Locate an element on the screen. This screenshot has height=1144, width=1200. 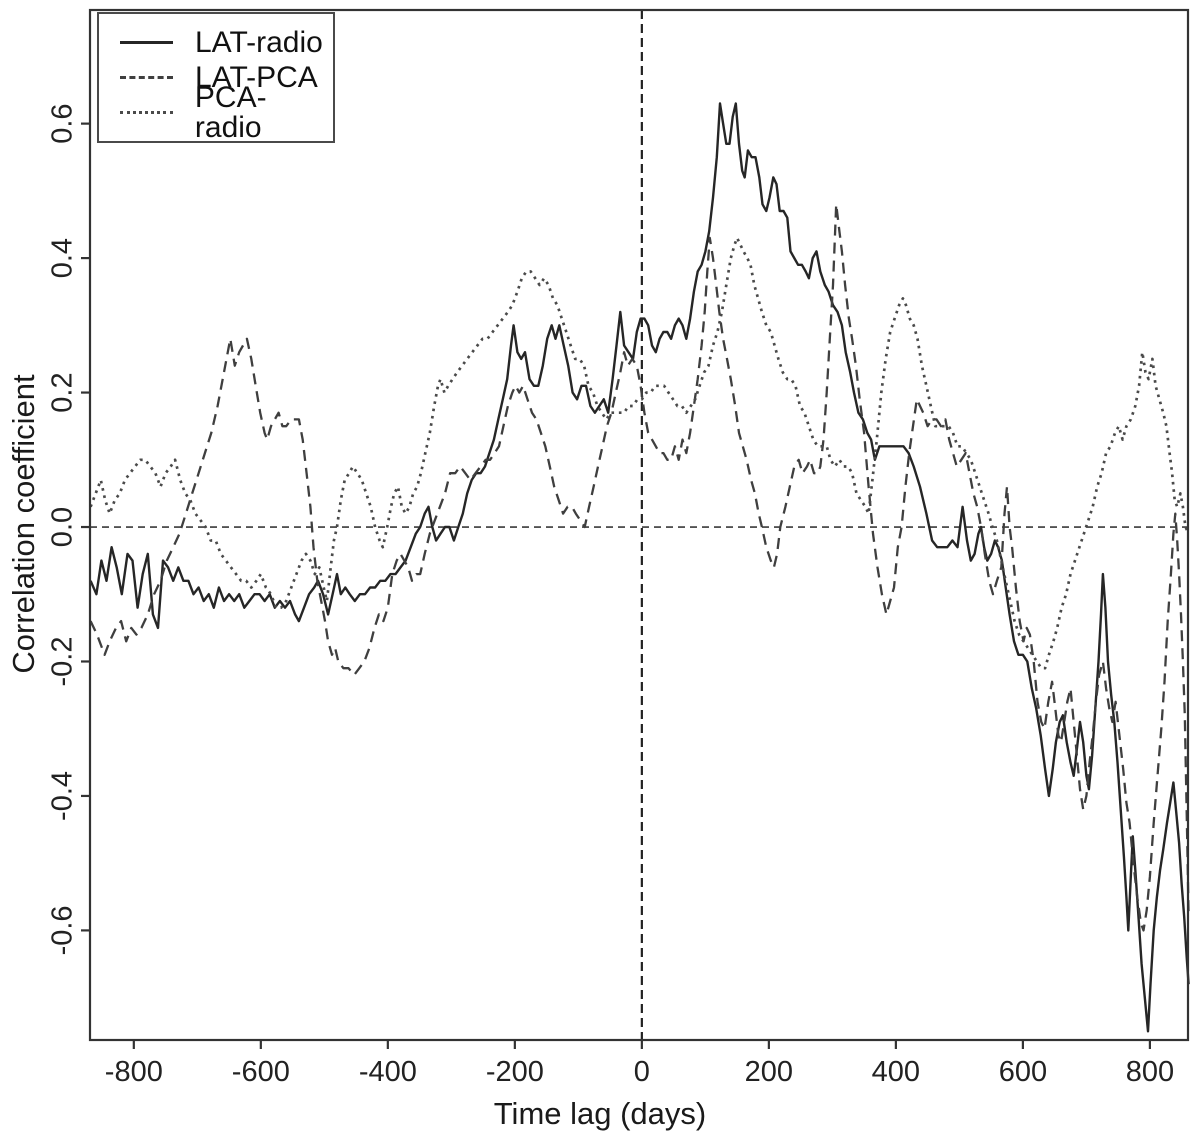
legend-label: LAT-radio is located at coordinates (259, 42).